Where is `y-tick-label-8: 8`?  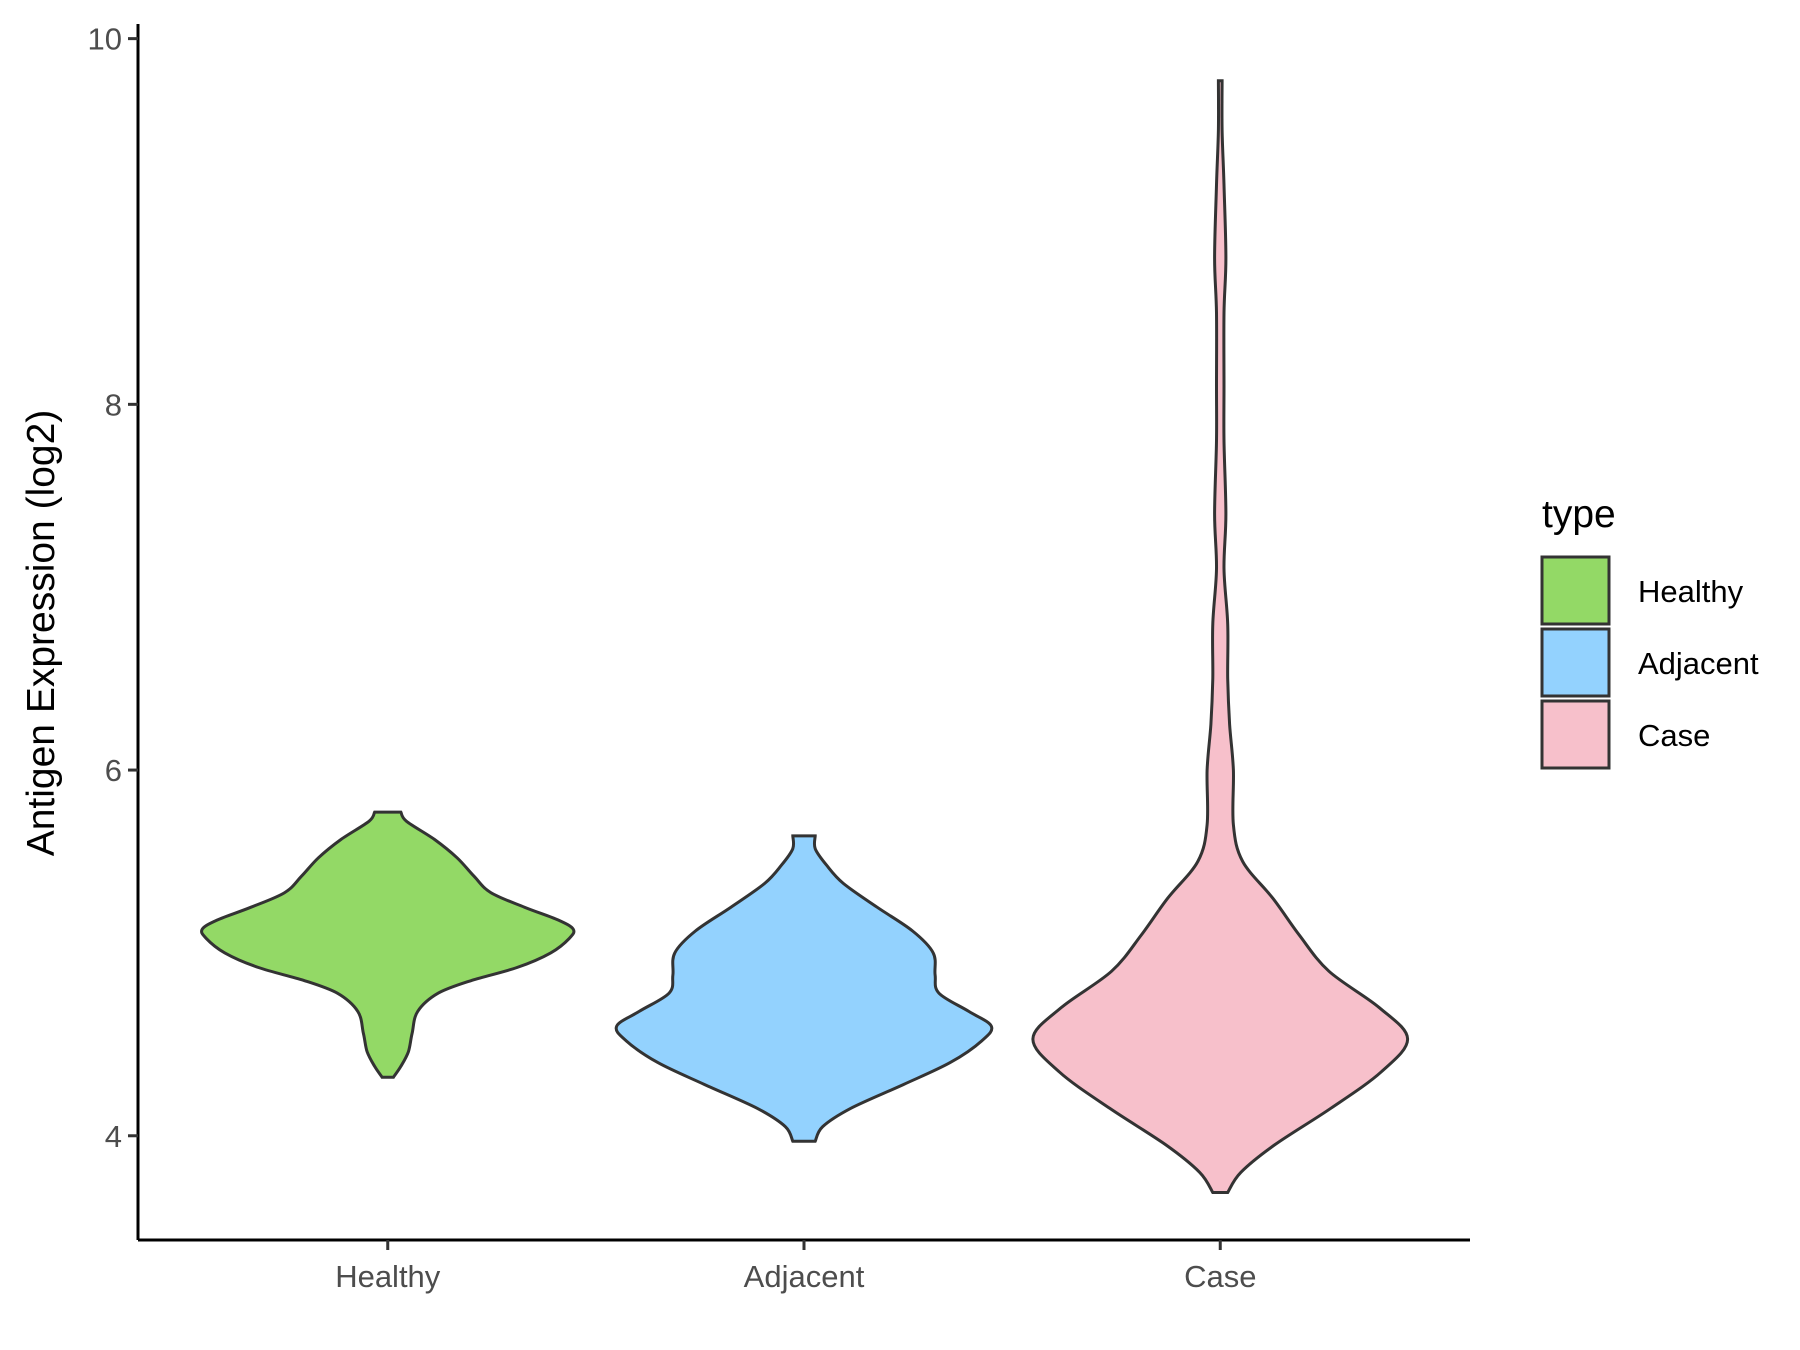
y-tick-label-8: 8 is located at coordinates (113, 404).